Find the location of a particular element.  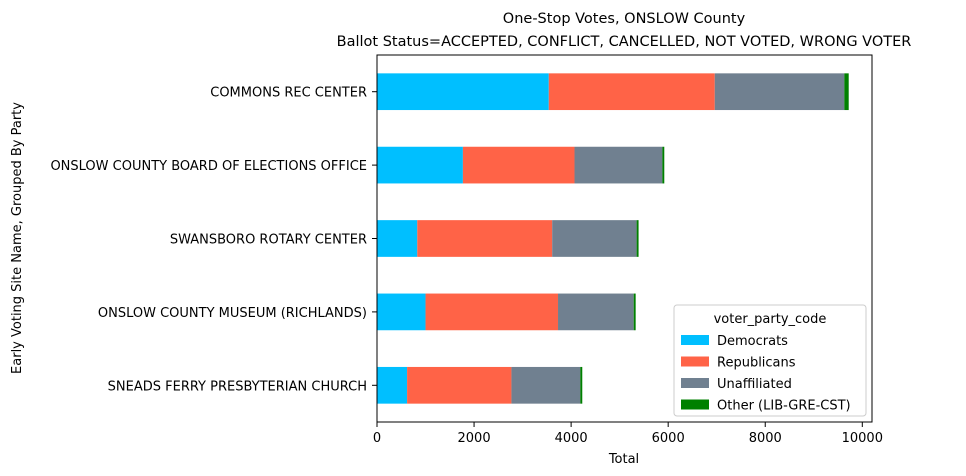

y-tick-label: SNEADS FERRY PRESBYTERIAN CHURCH is located at coordinates (237, 386).